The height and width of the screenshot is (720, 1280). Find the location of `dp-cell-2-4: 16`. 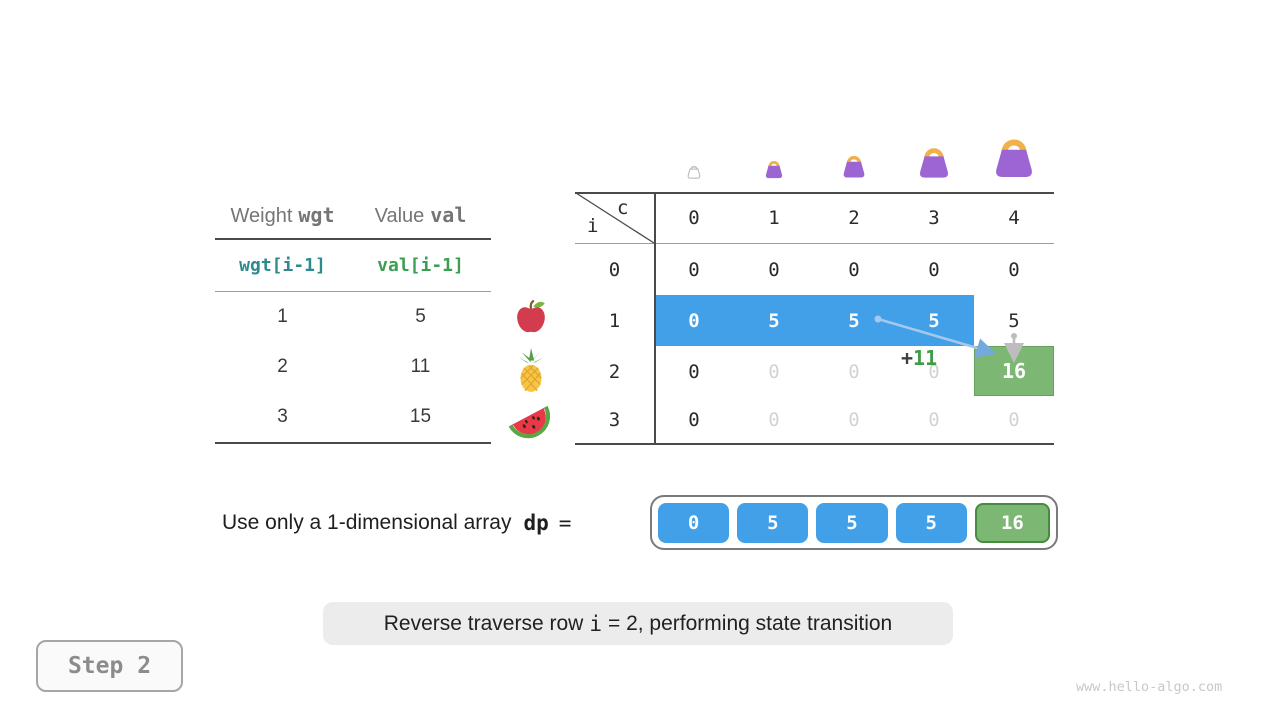

dp-cell-2-4: 16 is located at coordinates (1014, 371).